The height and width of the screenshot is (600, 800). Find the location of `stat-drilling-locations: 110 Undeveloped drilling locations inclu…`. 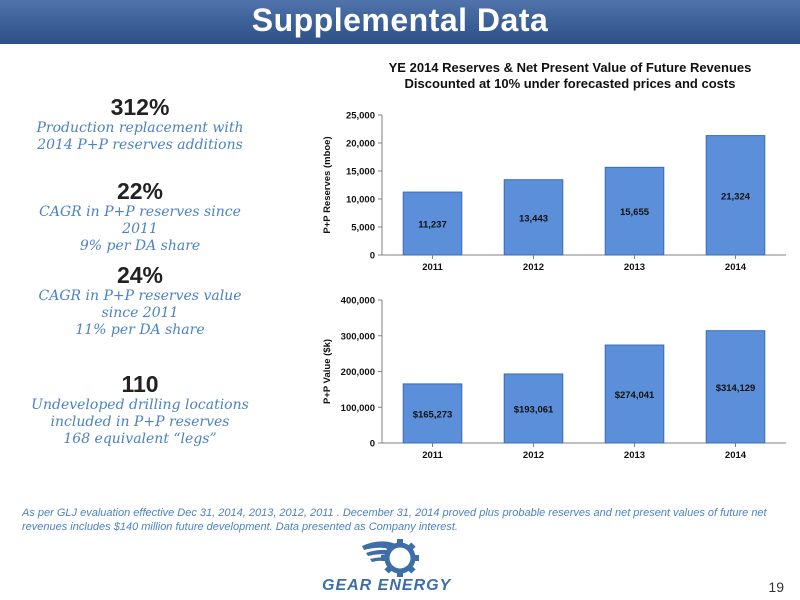

stat-drilling-locations: 110 Undeveloped drilling locations inclu… is located at coordinates (140, 409).